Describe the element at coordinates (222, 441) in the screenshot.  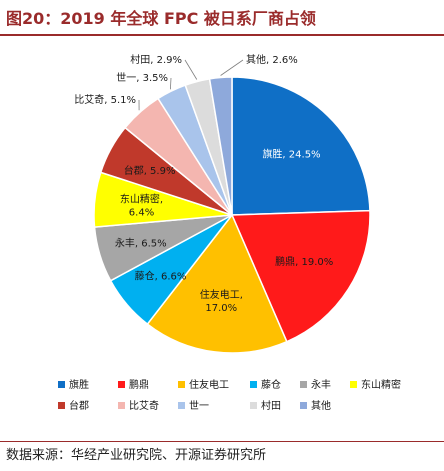
I see `footer-divider` at that location.